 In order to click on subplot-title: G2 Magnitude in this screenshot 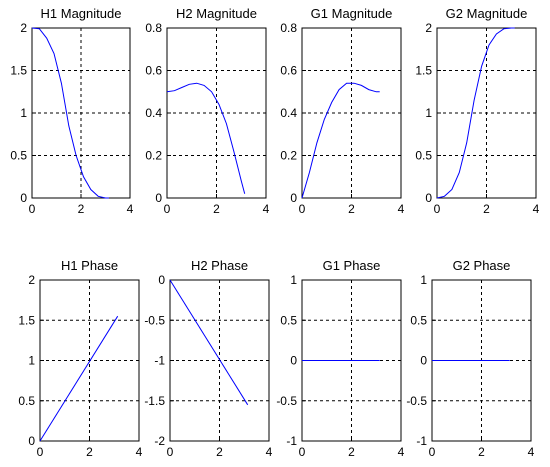, I will do `click(487, 13)`.